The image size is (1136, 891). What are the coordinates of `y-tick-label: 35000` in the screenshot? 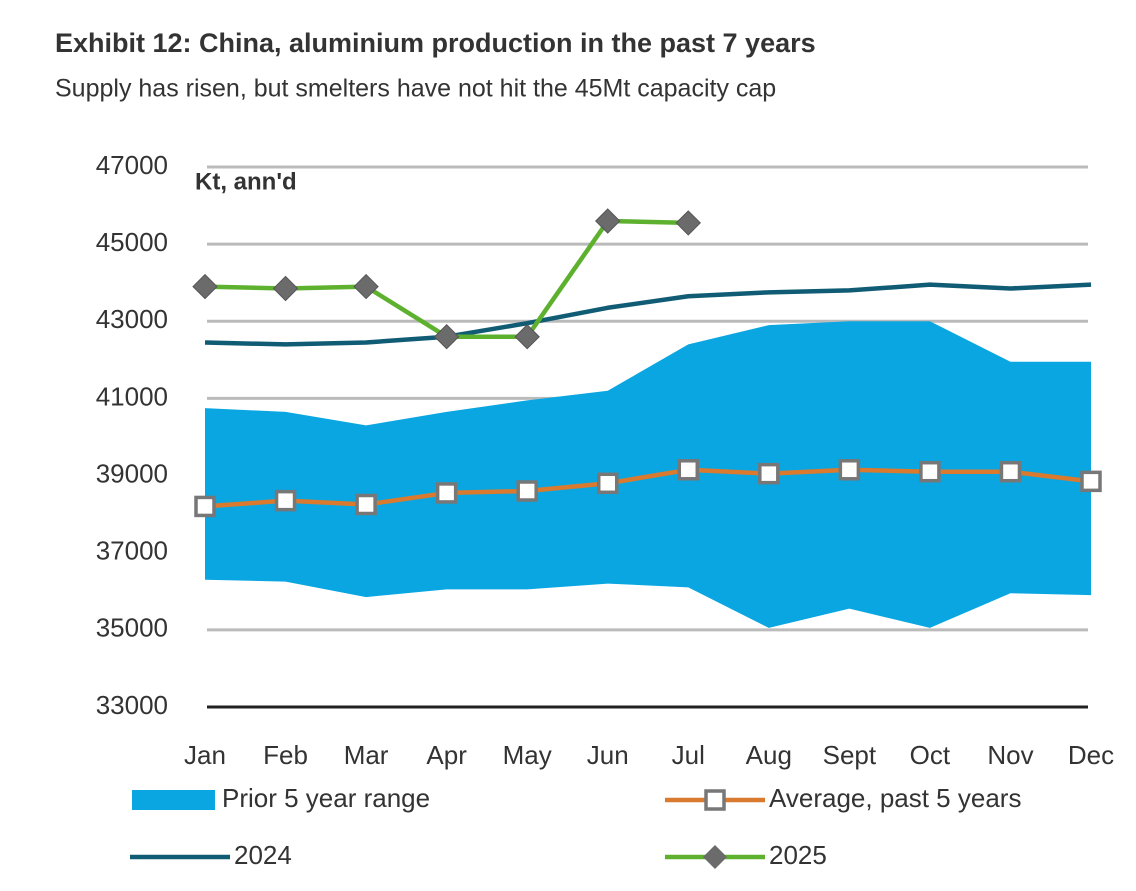 It's located at (132, 628).